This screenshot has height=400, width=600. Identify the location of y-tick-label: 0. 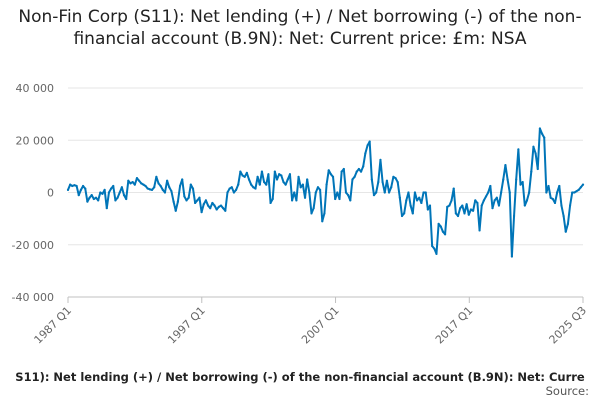
(50, 193).